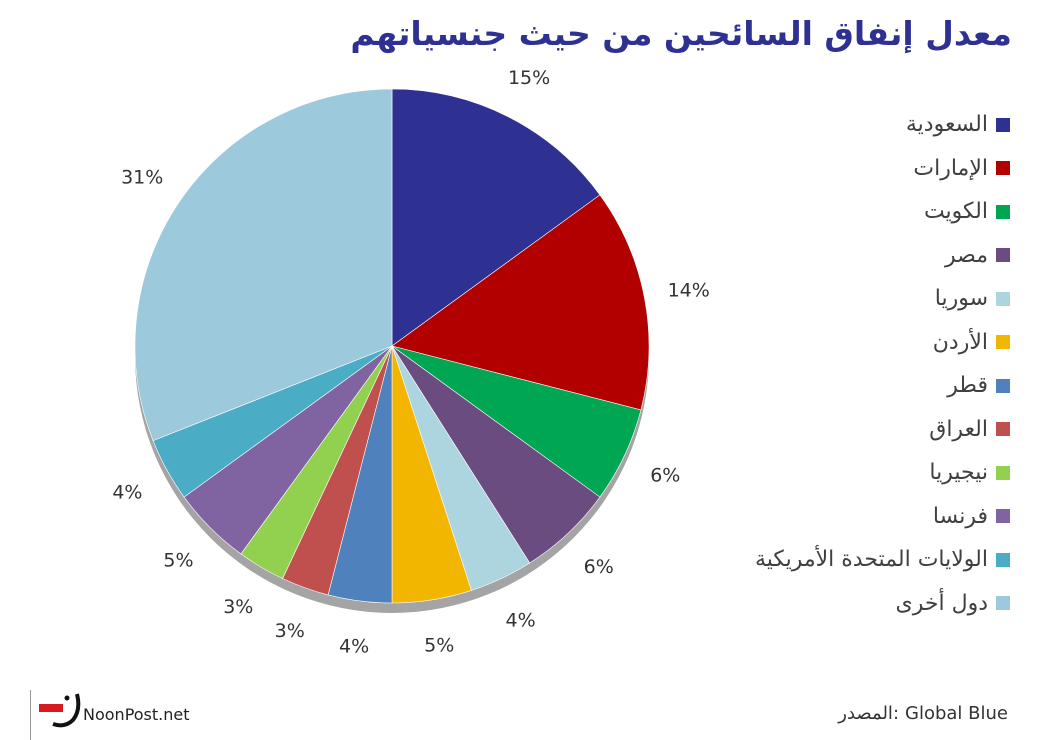  Describe the element at coordinates (850, 430) in the screenshot. I see `legend-item: العراق` at that location.